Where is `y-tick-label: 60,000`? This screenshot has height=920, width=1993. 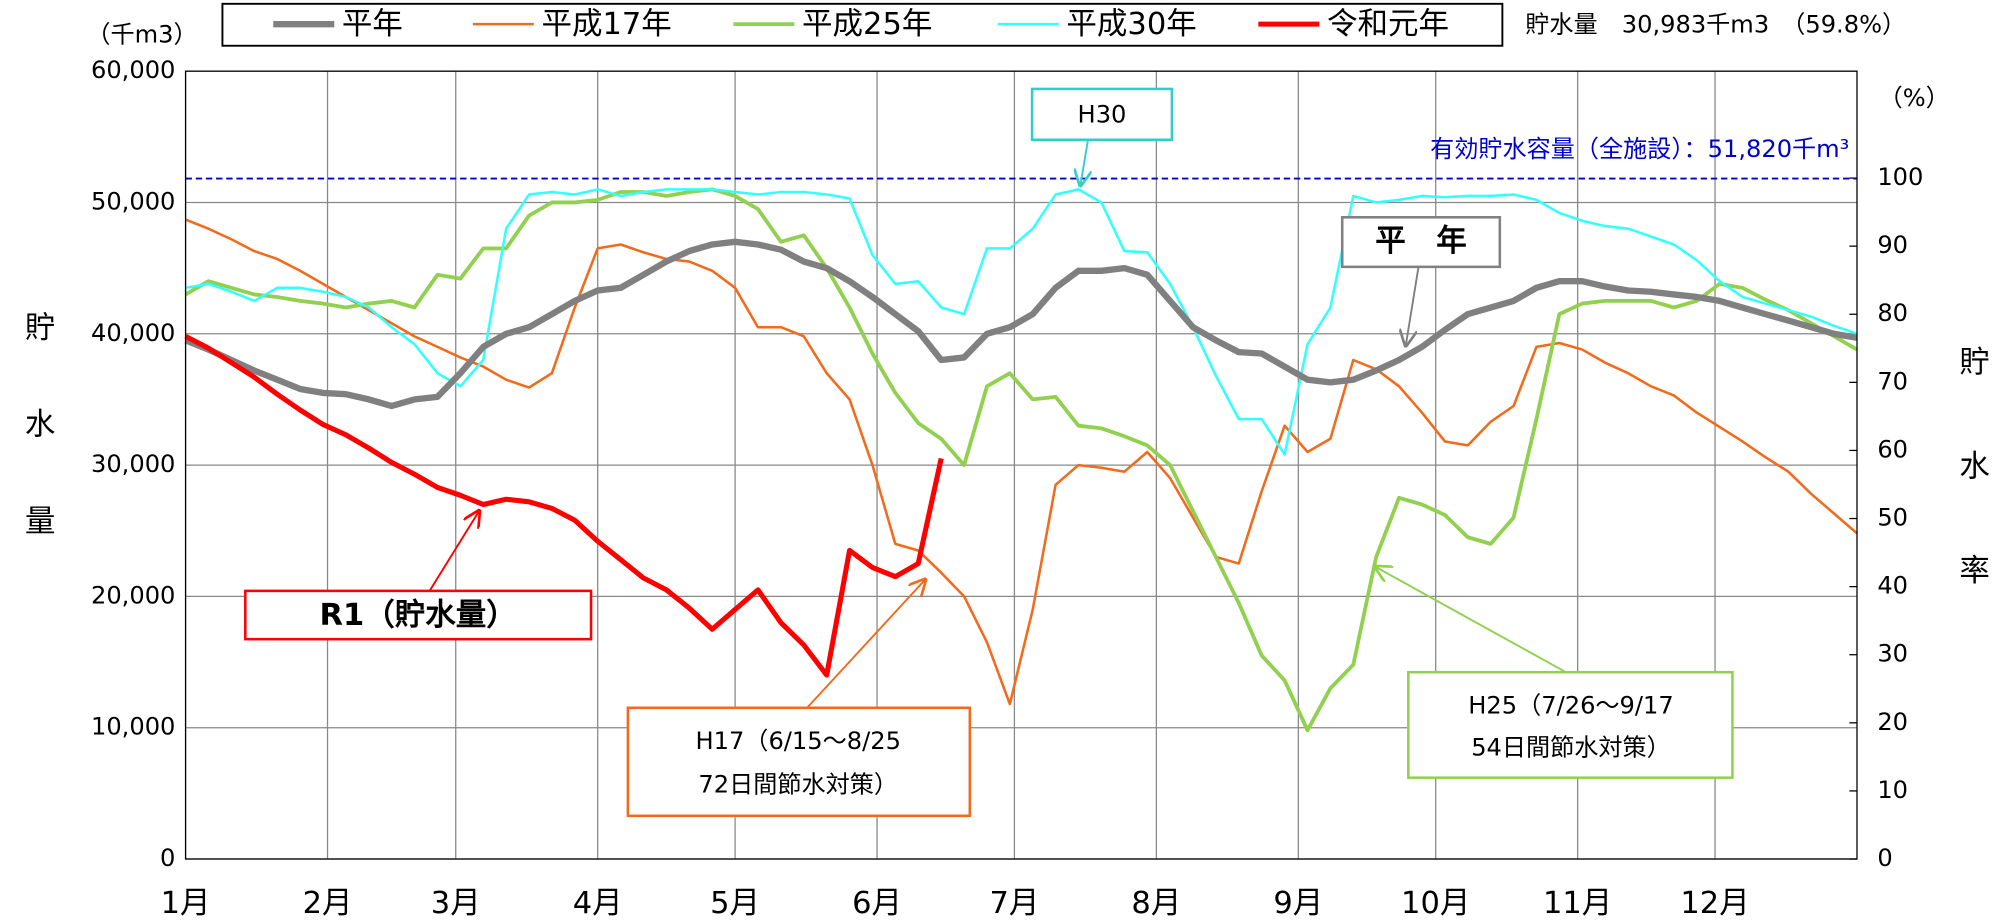 y-tick-label: 60,000 is located at coordinates (133, 70).